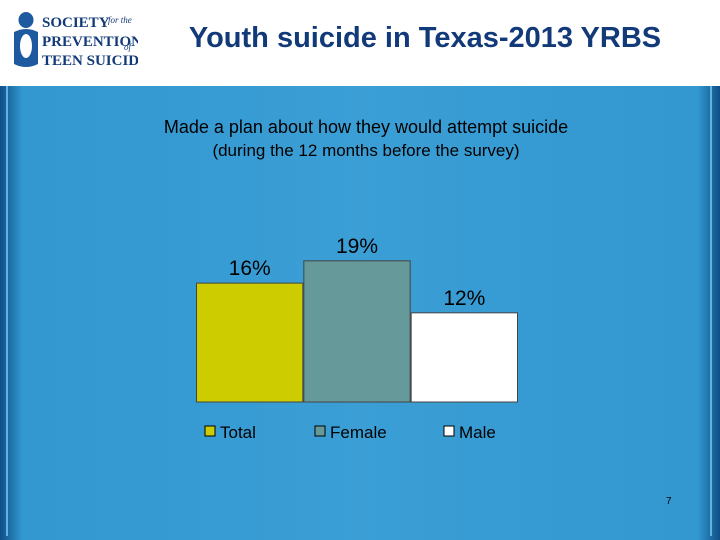  I want to click on data-label-total: 16%, so click(250, 268).